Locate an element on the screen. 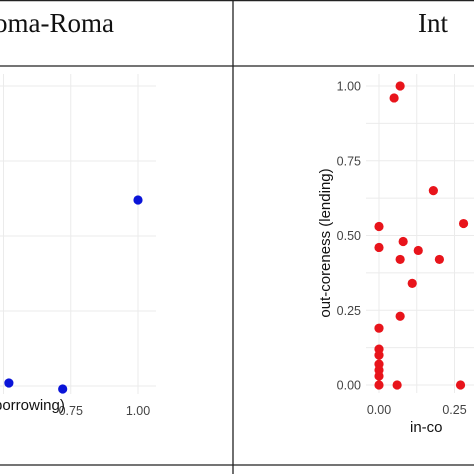 Image resolution: width=474 pixels, height=474 pixels. panel-title-left: oma-Roma is located at coordinates (57, 23).